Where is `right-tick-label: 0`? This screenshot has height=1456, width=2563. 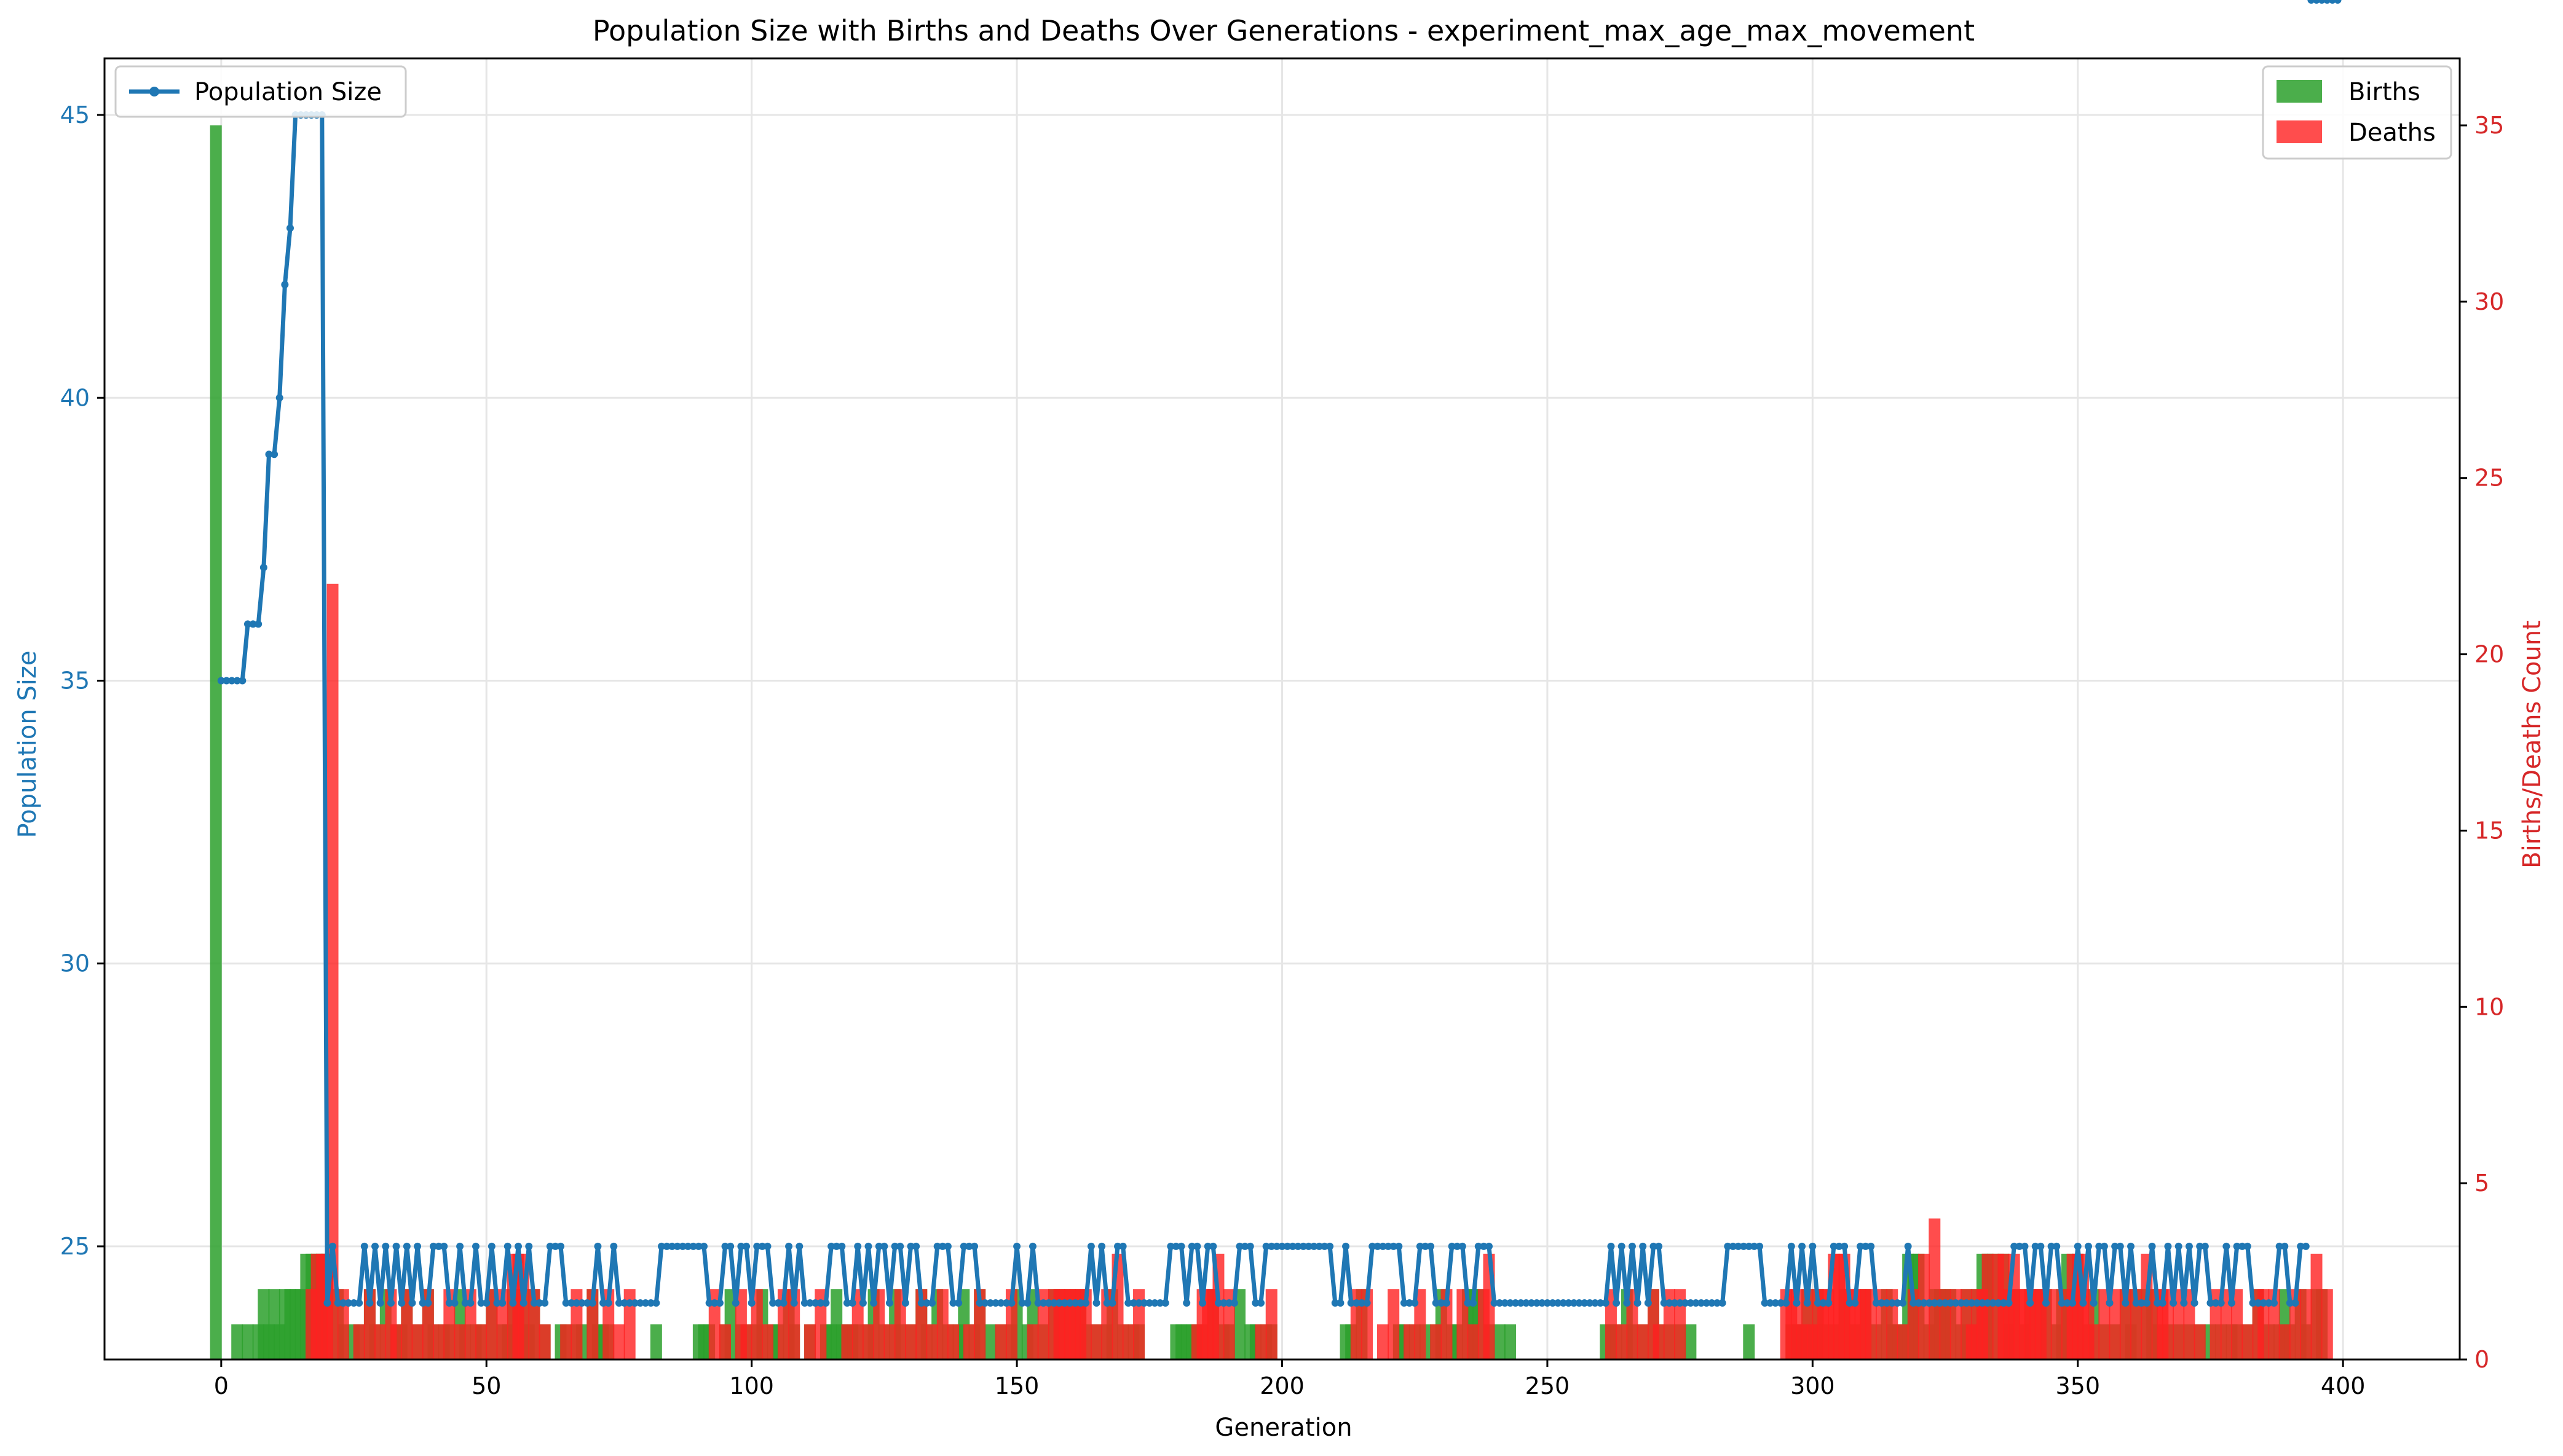 right-tick-label: 0 is located at coordinates (2481, 1359).